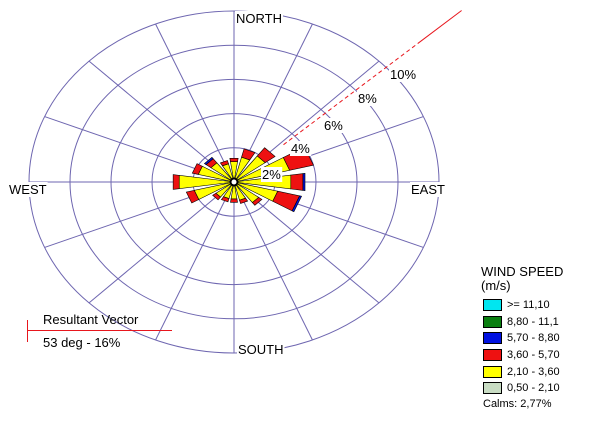 The image size is (598, 423). Describe the element at coordinates (244, 200) in the screenshot. I see `wind-bar-sse` at that location.